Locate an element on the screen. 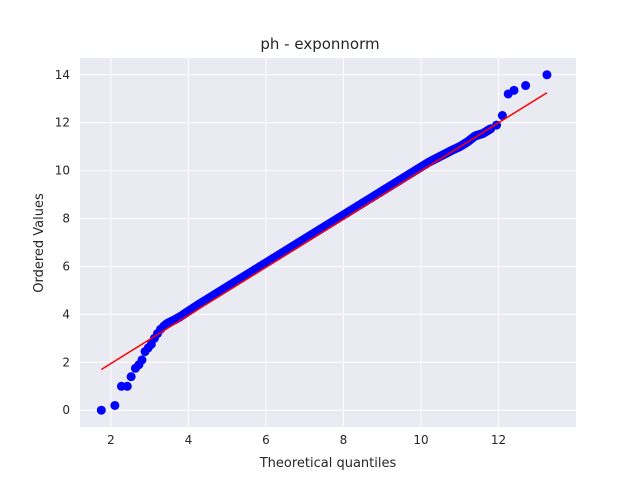 Image resolution: width=640 pixels, height=480 pixels. x-tick-label: 10 is located at coordinates (420, 440).